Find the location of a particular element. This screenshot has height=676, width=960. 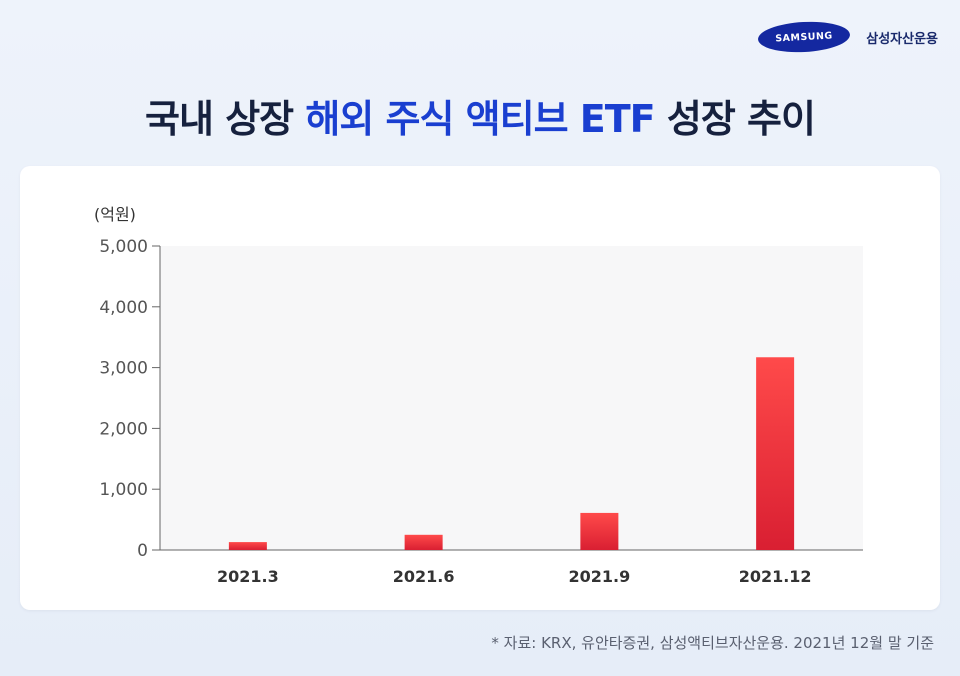

x-tick-label: 2021.3 is located at coordinates (248, 576).